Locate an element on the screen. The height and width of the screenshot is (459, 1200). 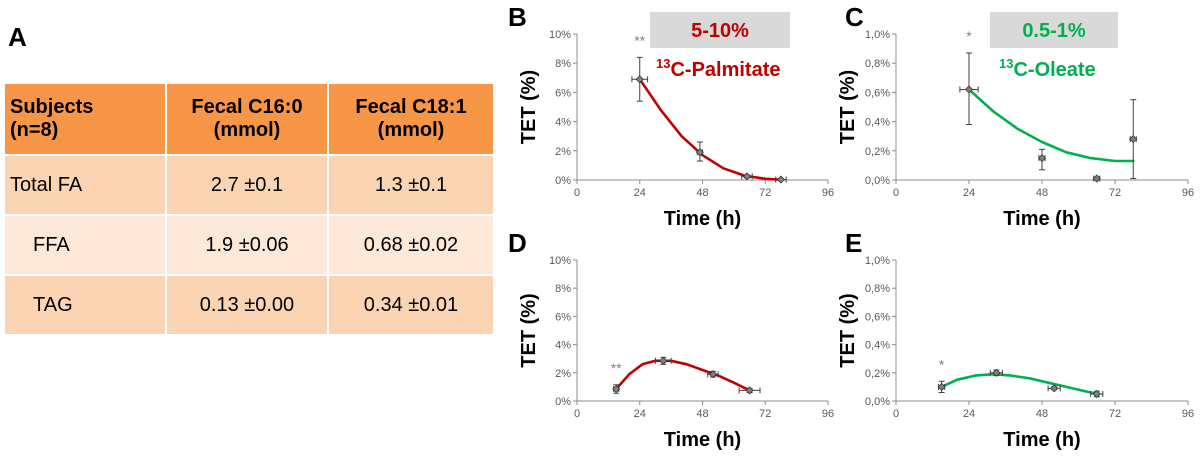
header-c18-line1: Fecal C18:1 is located at coordinates (411, 107).